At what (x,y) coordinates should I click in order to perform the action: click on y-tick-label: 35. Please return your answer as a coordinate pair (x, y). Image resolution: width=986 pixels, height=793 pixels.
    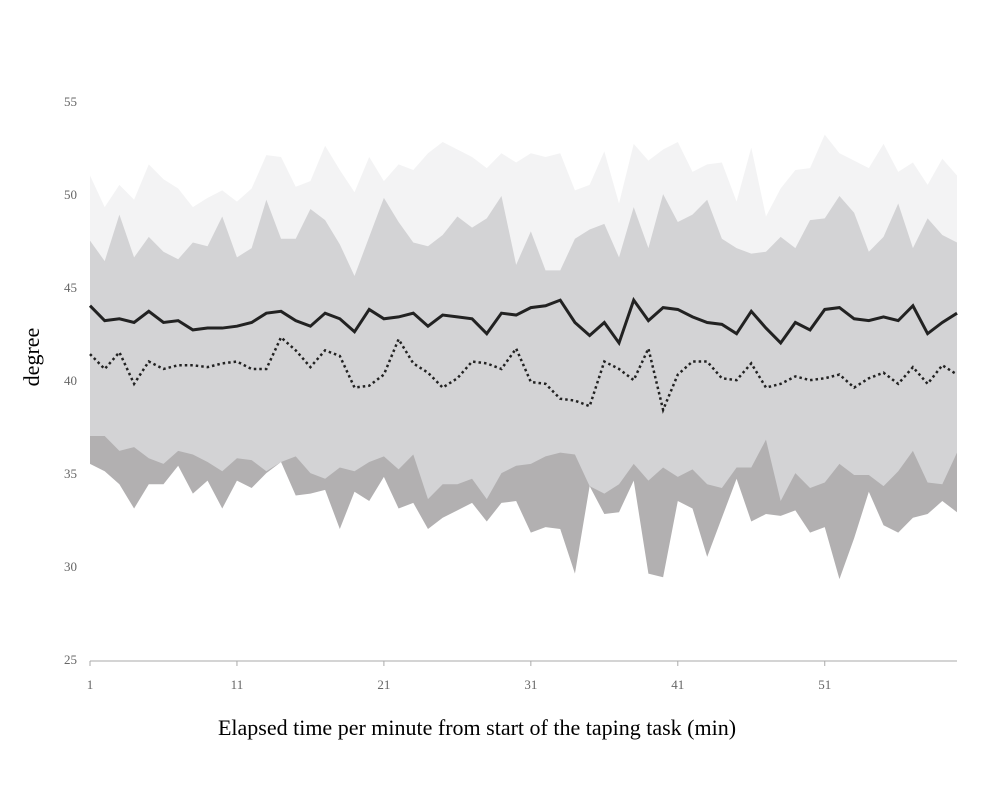
    Looking at the image, I should click on (70, 473).